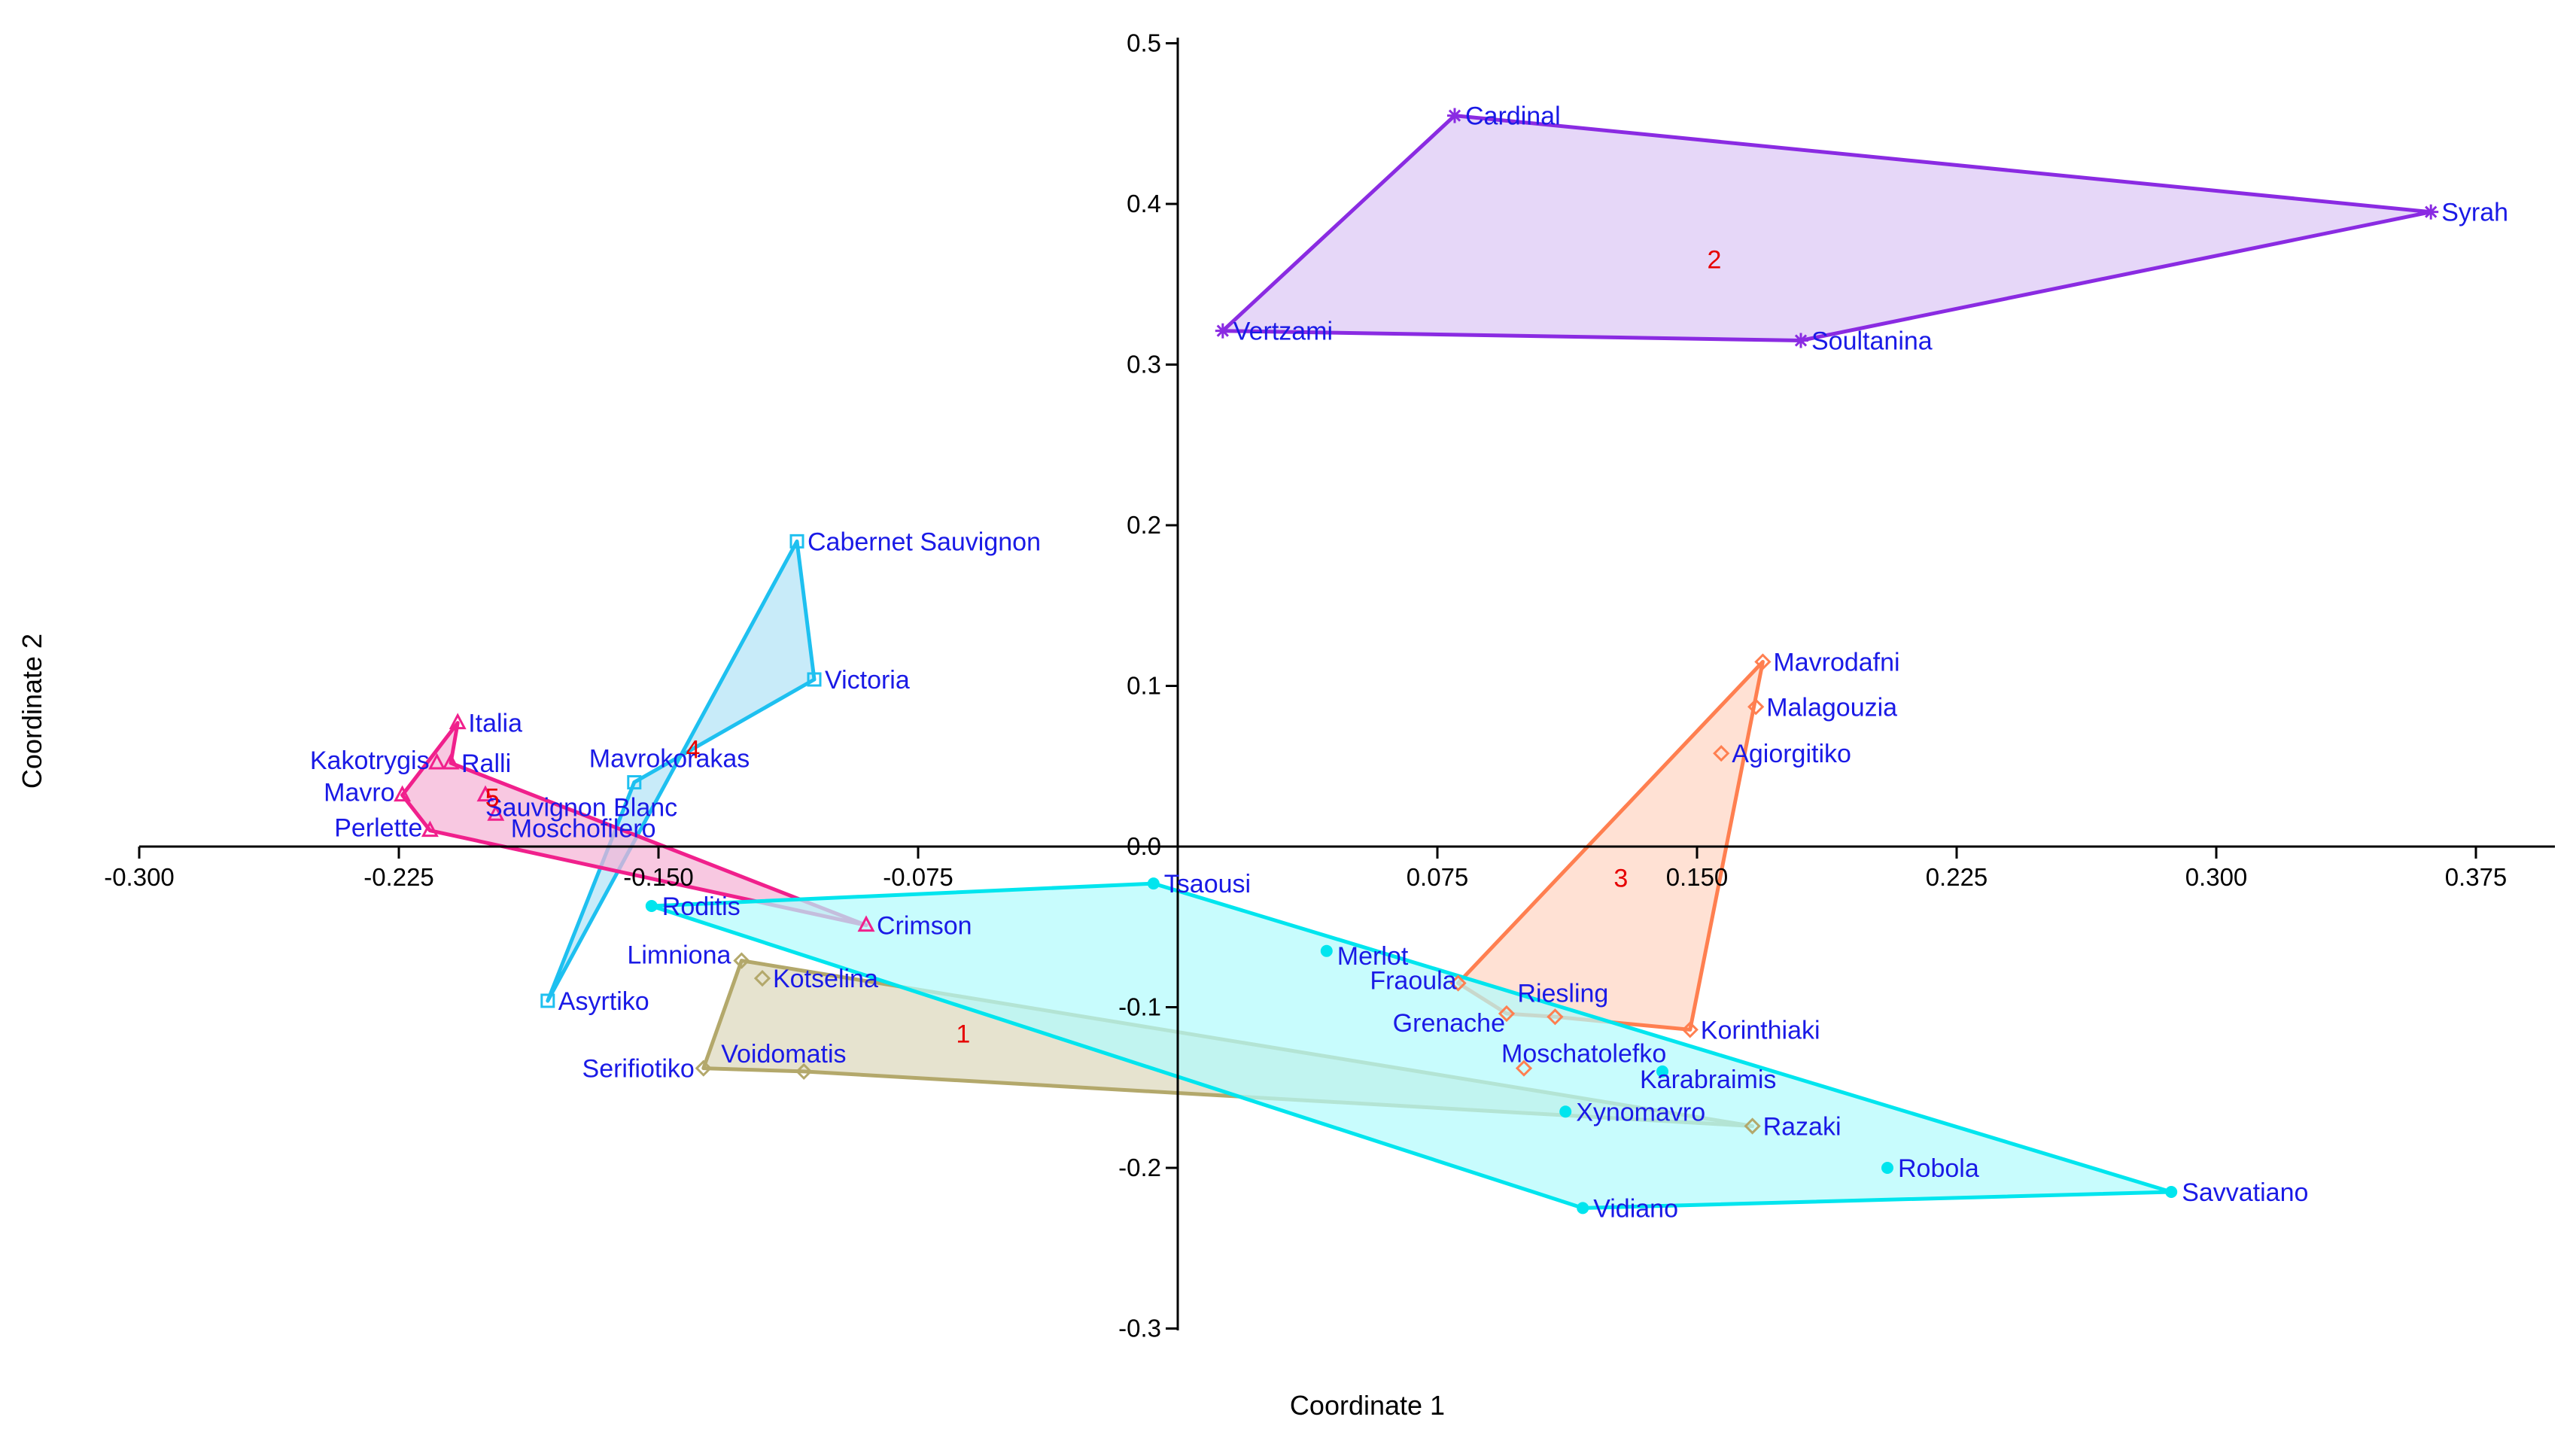  I want to click on cluster-number-3: 3, so click(1620, 878).